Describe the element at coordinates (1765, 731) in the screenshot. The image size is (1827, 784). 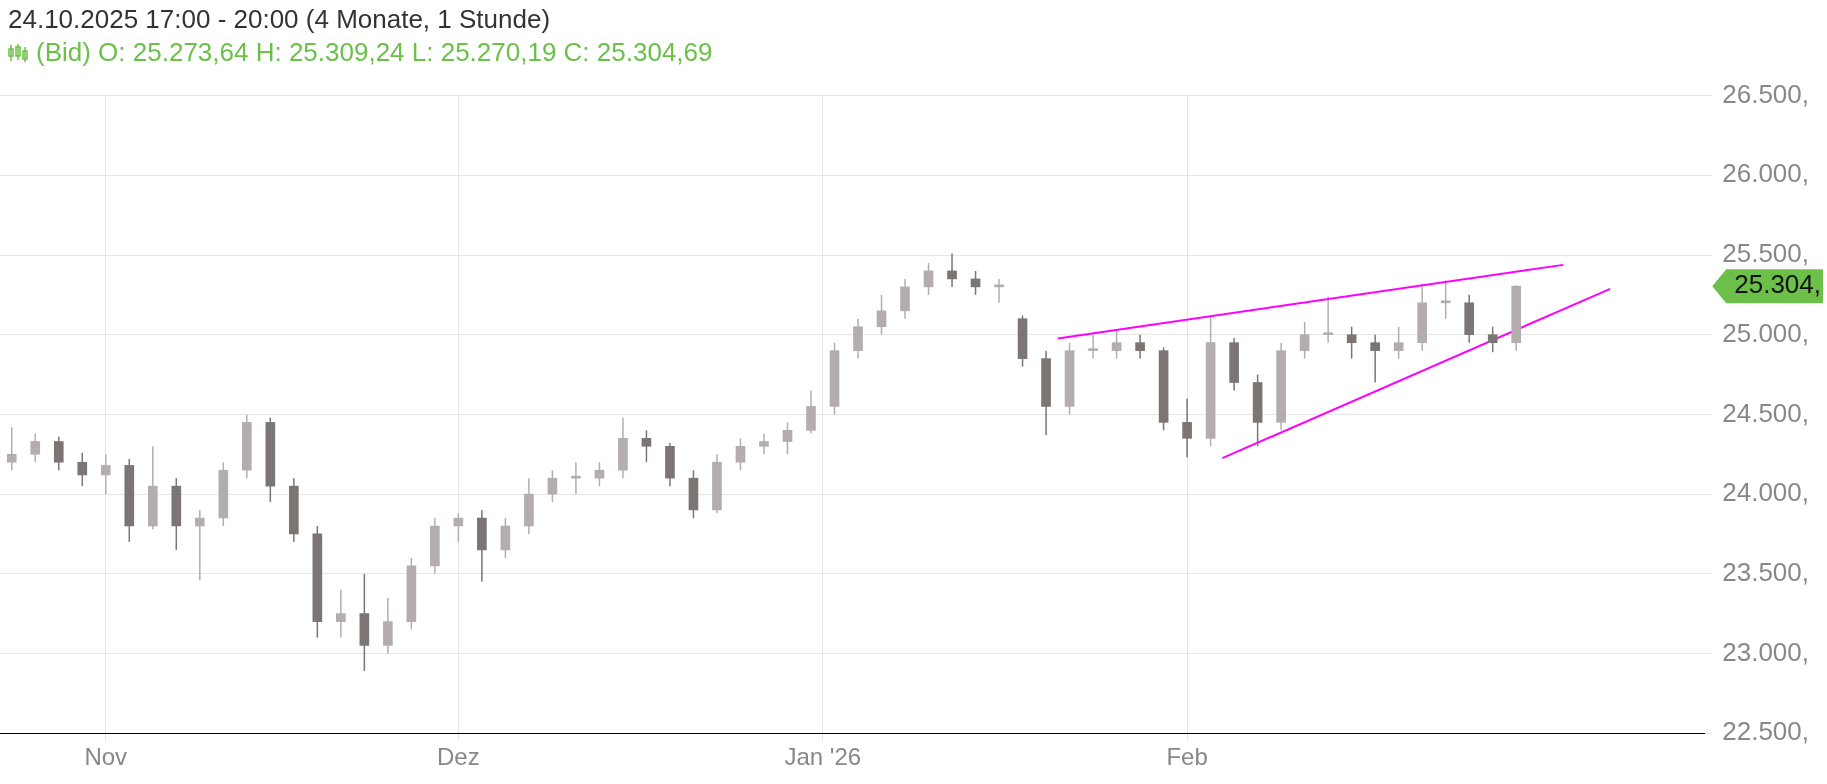
I see `y-tick-label: 22.500,` at that location.